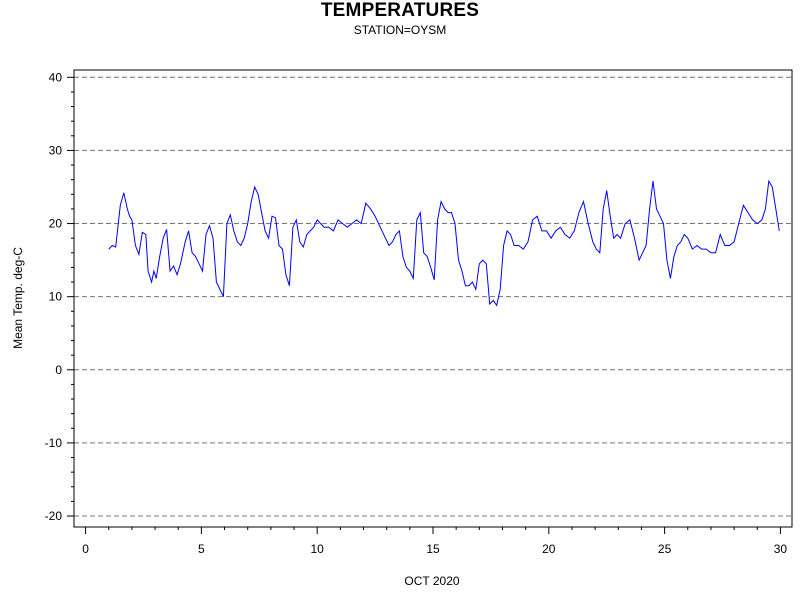 The height and width of the screenshot is (600, 800). I want to click on y-tick-label: 40, so click(56, 77).